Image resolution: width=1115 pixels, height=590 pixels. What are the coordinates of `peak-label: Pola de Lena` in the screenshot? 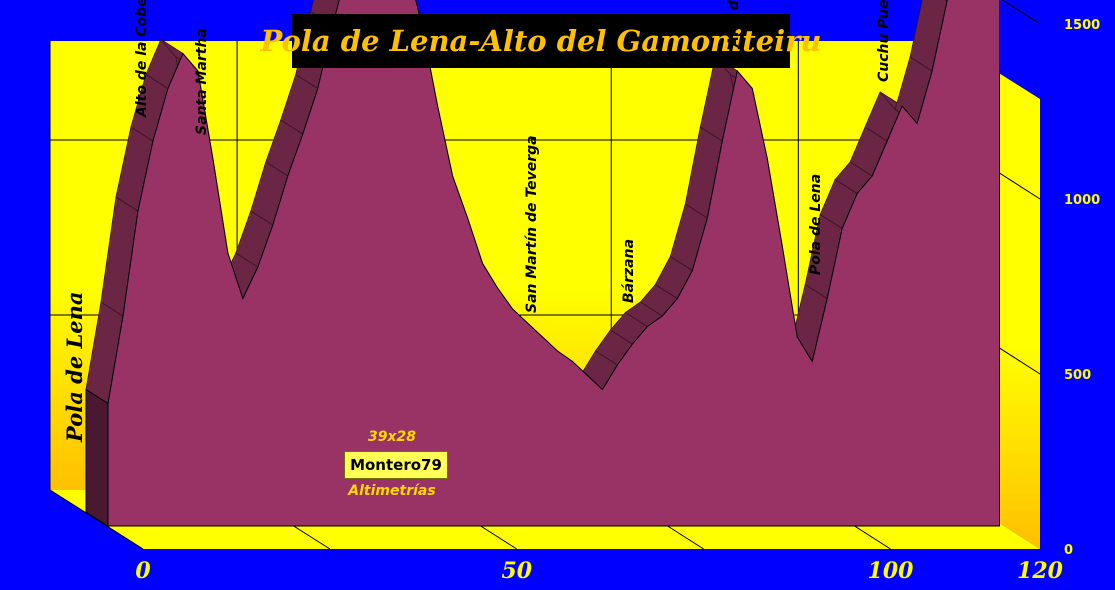 It's located at (816, 224).